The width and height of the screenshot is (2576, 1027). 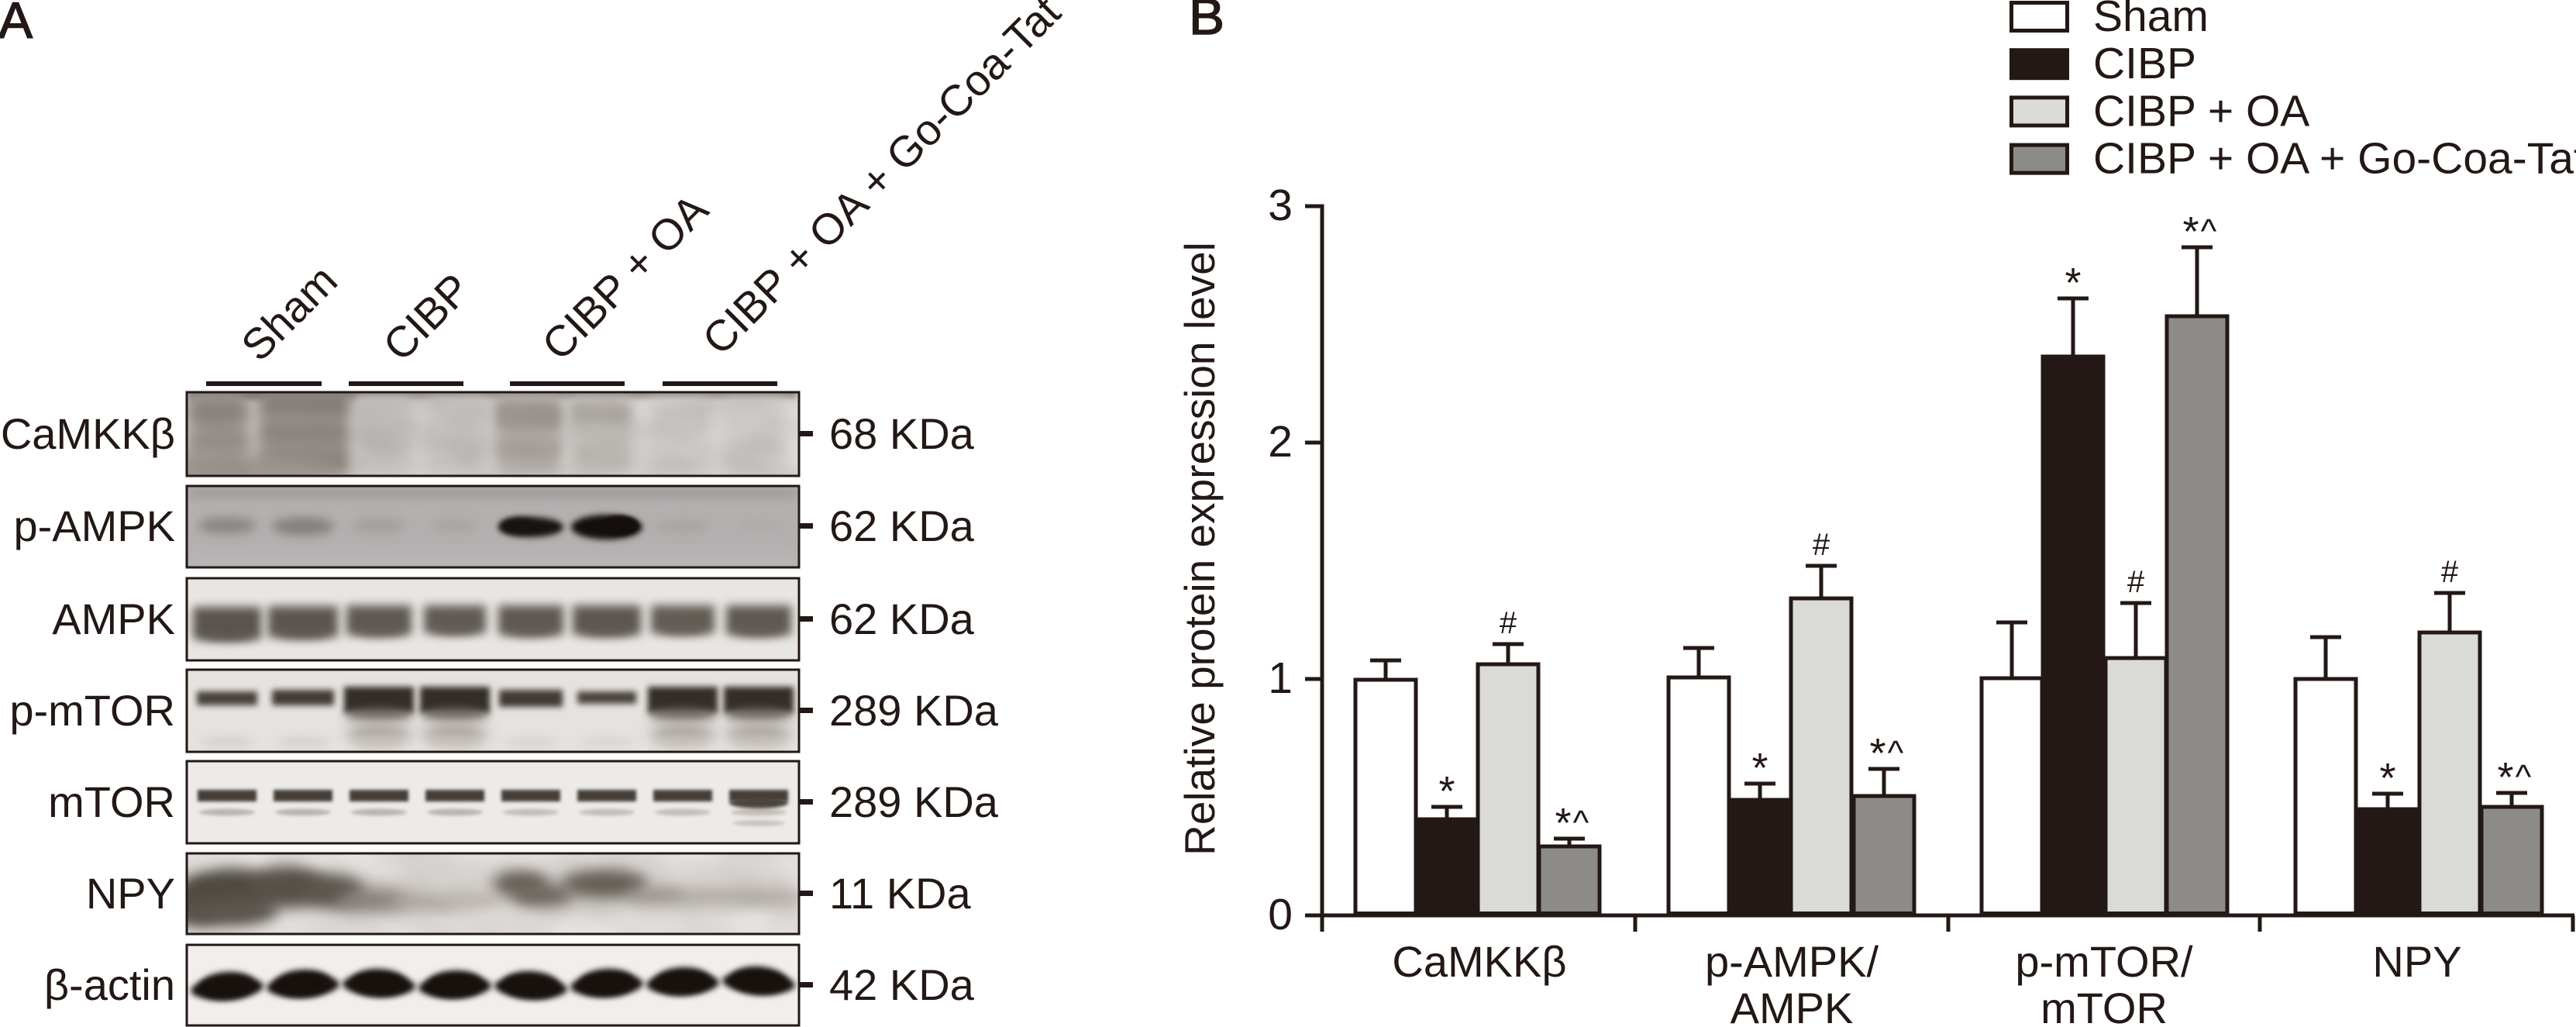 I want to click on svg-text: β-actin, so click(x=109, y=984).